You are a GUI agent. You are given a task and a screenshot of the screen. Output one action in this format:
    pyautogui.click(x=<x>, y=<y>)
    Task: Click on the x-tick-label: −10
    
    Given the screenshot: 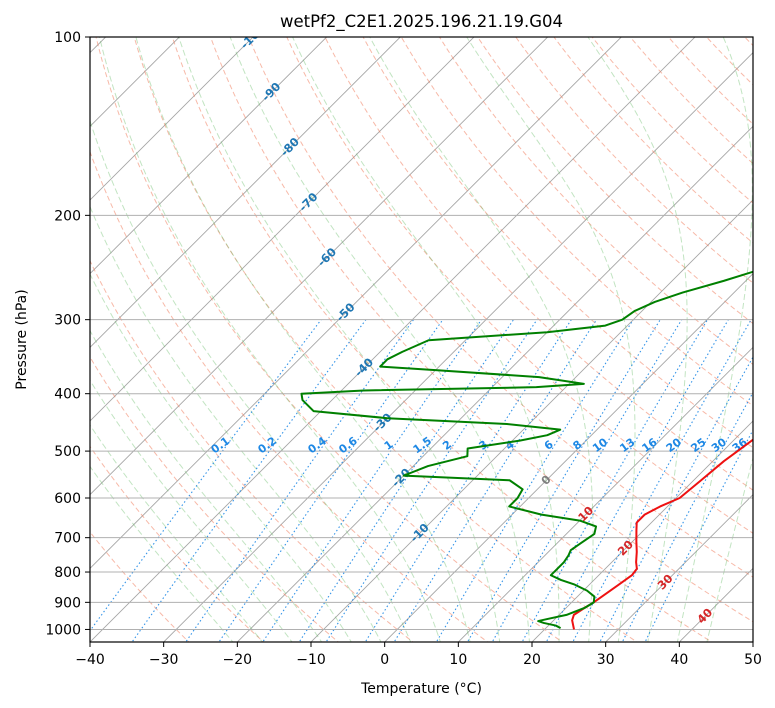 What is the action you would take?
    pyautogui.click(x=311, y=660)
    